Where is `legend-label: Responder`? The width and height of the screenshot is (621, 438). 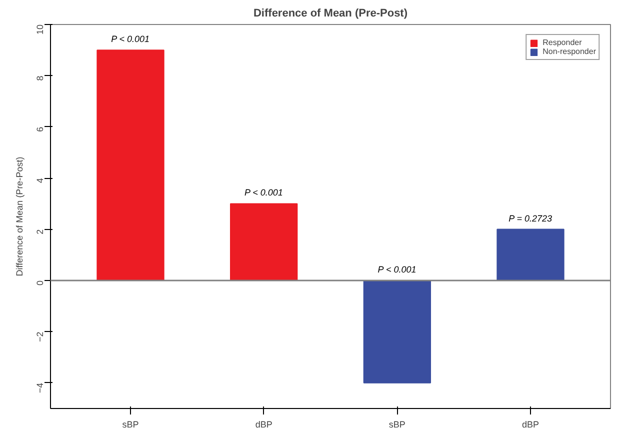 legend-label: Responder is located at coordinates (562, 42).